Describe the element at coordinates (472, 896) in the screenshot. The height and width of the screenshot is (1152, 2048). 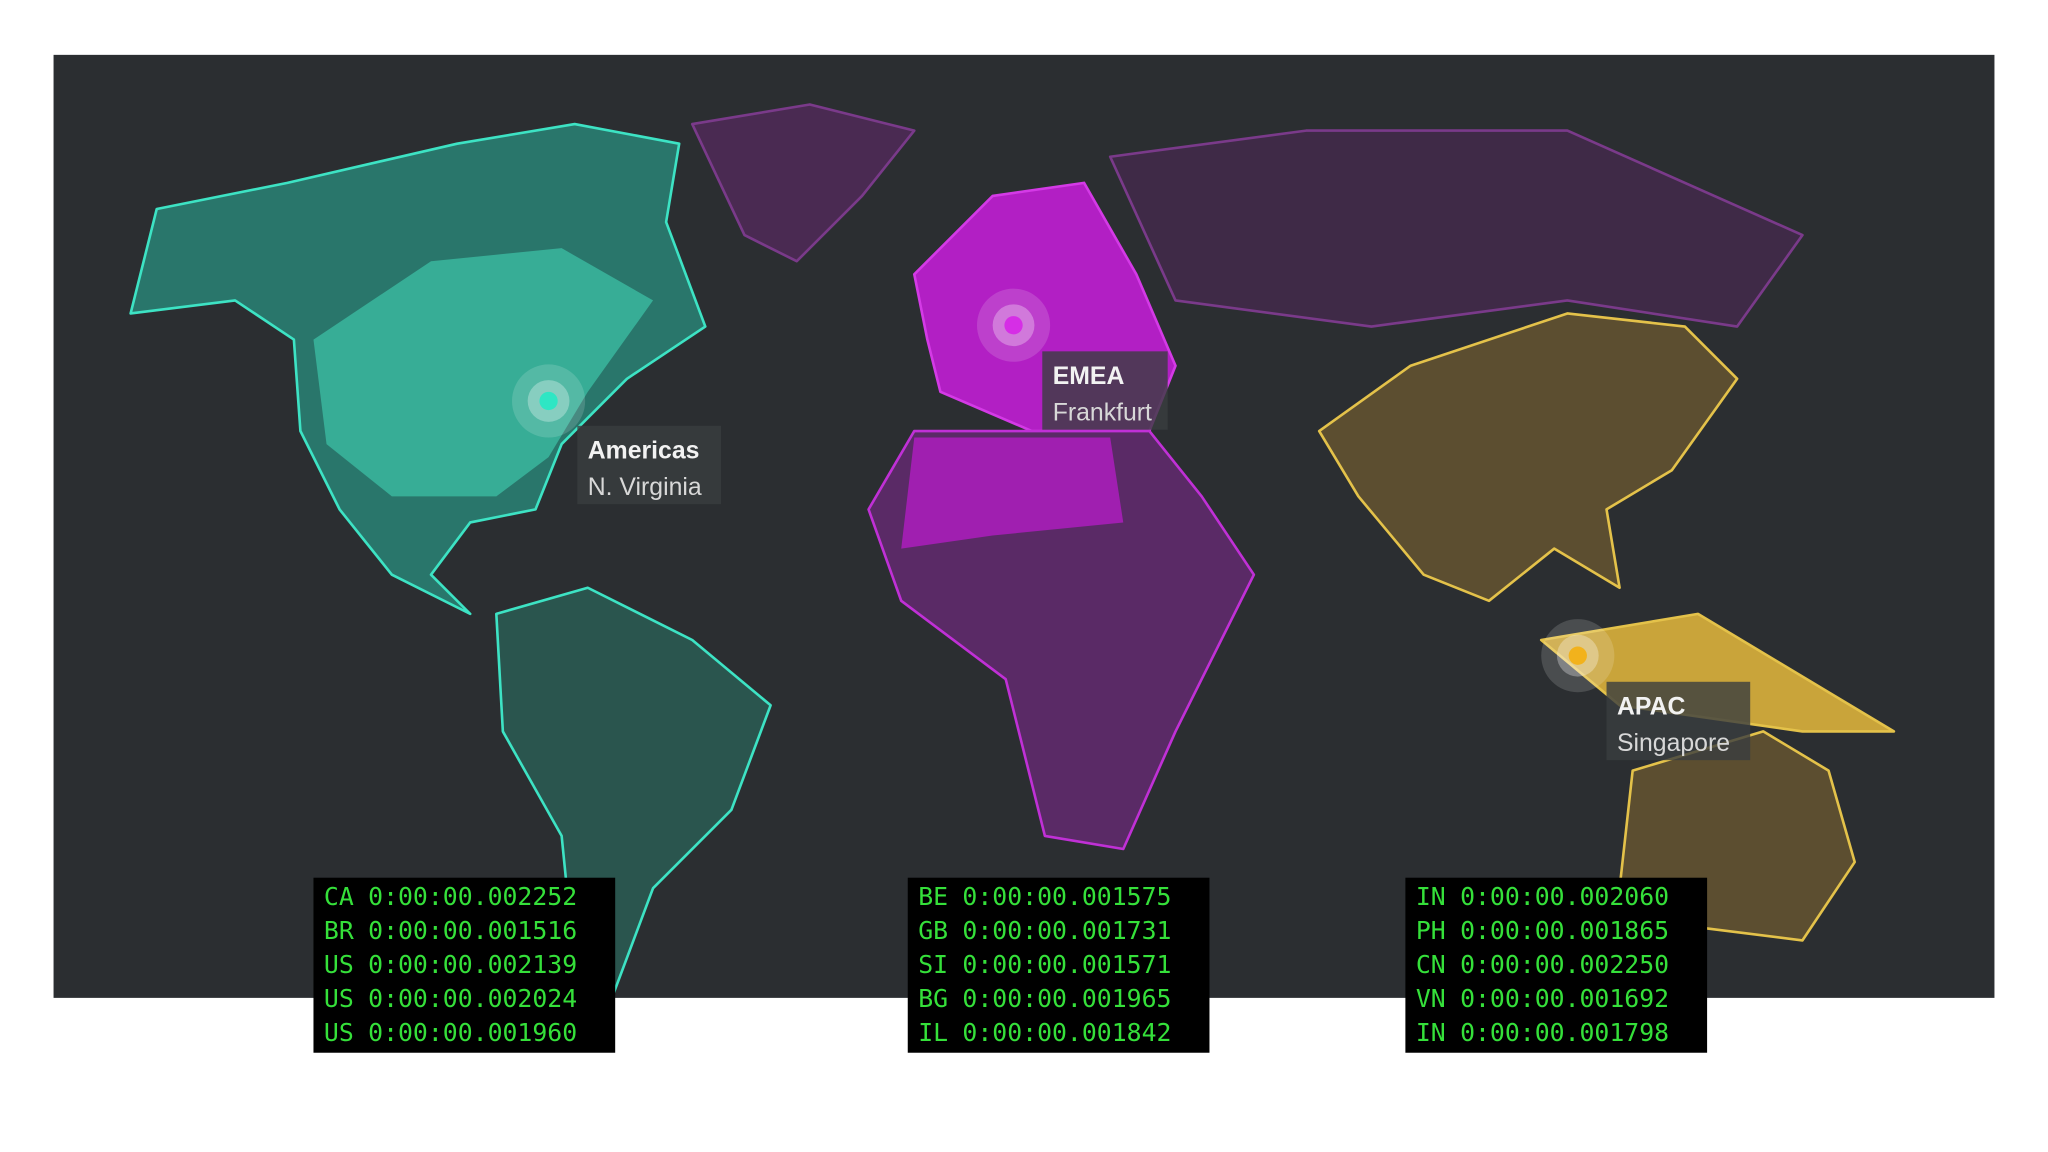
I see `latency-time: 0:00:00.002252` at that location.